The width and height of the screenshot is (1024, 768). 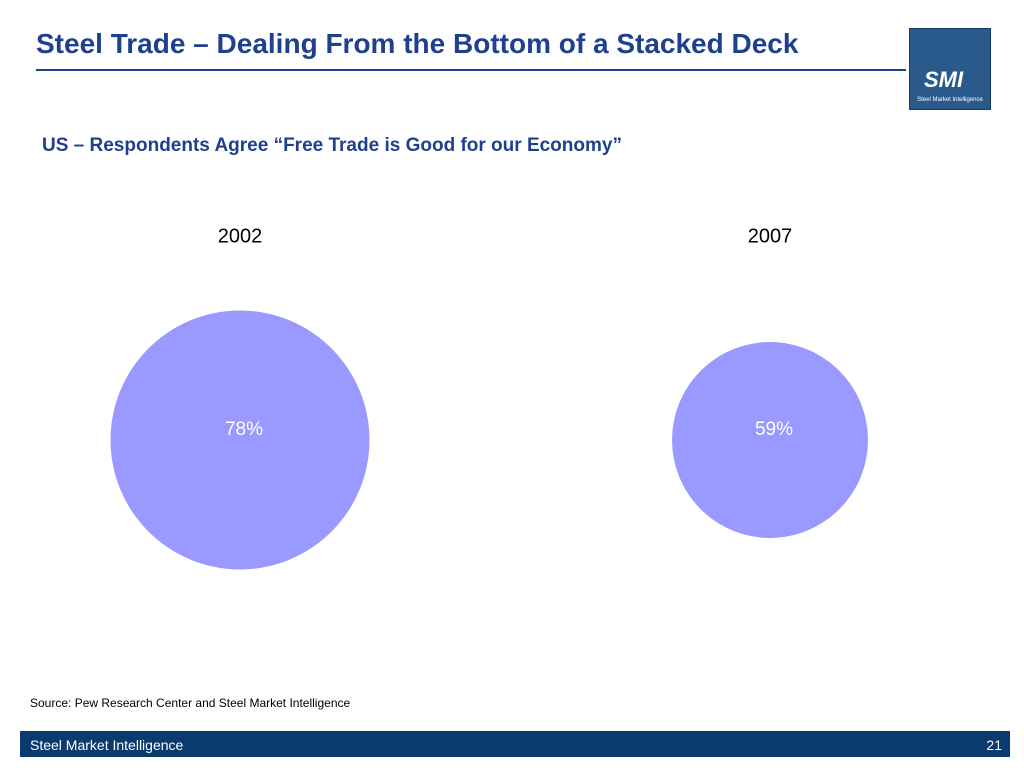 I want to click on logo-text: SMI, so click(x=944, y=79).